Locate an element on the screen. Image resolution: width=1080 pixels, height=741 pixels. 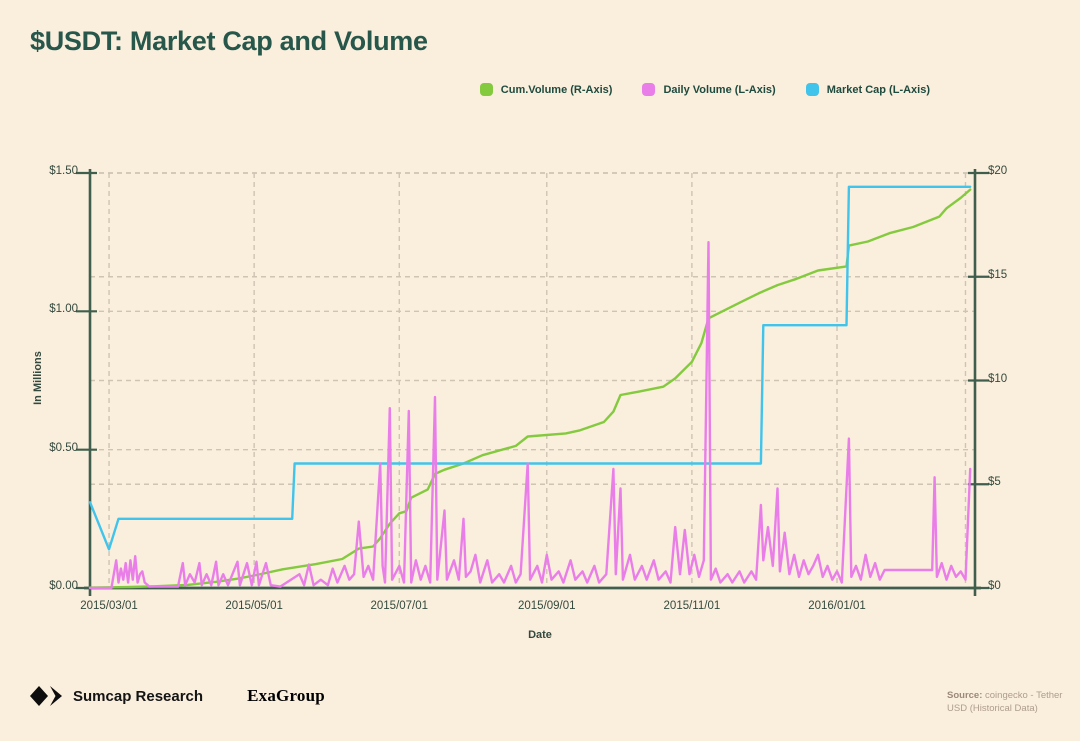
legend-item-daily-volume: Daily Volume (L-Axis) is located at coordinates (709, 89).